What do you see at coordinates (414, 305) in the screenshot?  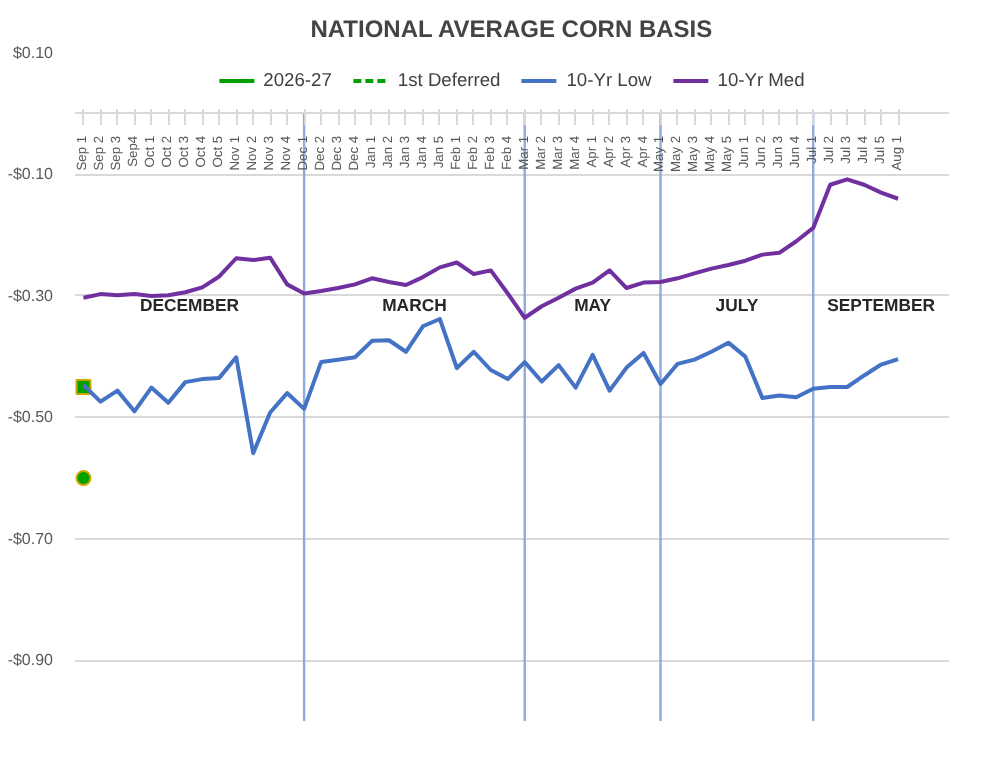 I see `annotation: MARCH` at bounding box center [414, 305].